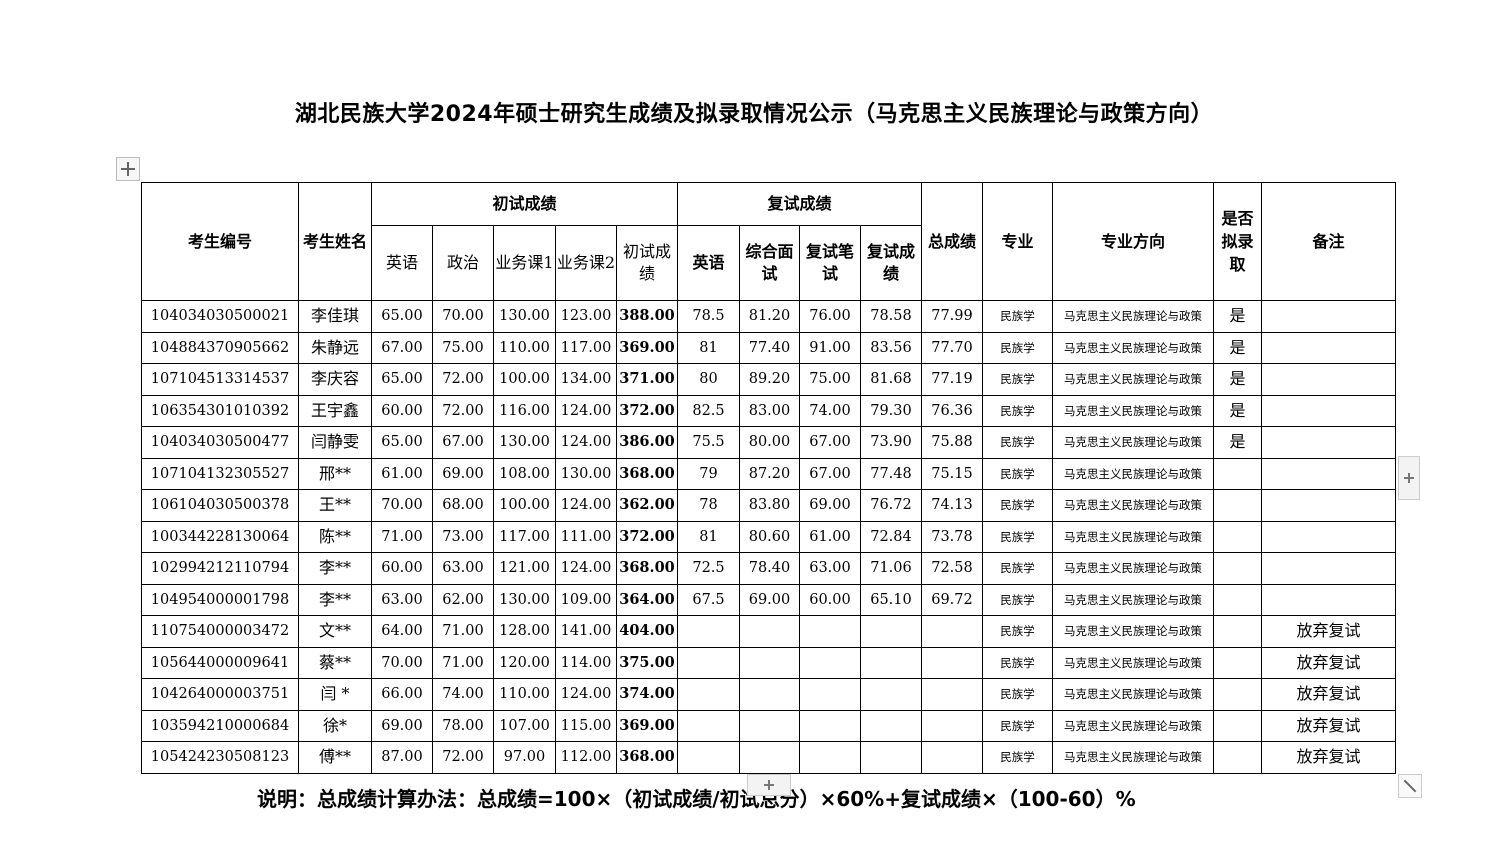  I want to click on cell-name: 王宇鑫, so click(335, 410).